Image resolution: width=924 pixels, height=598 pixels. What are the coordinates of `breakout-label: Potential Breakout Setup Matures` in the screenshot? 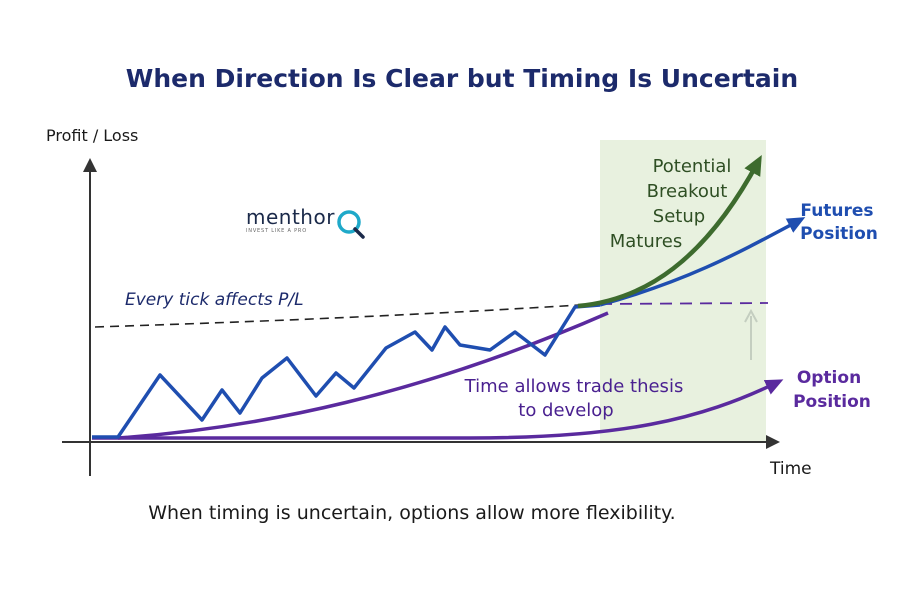 It's located at (671, 204).